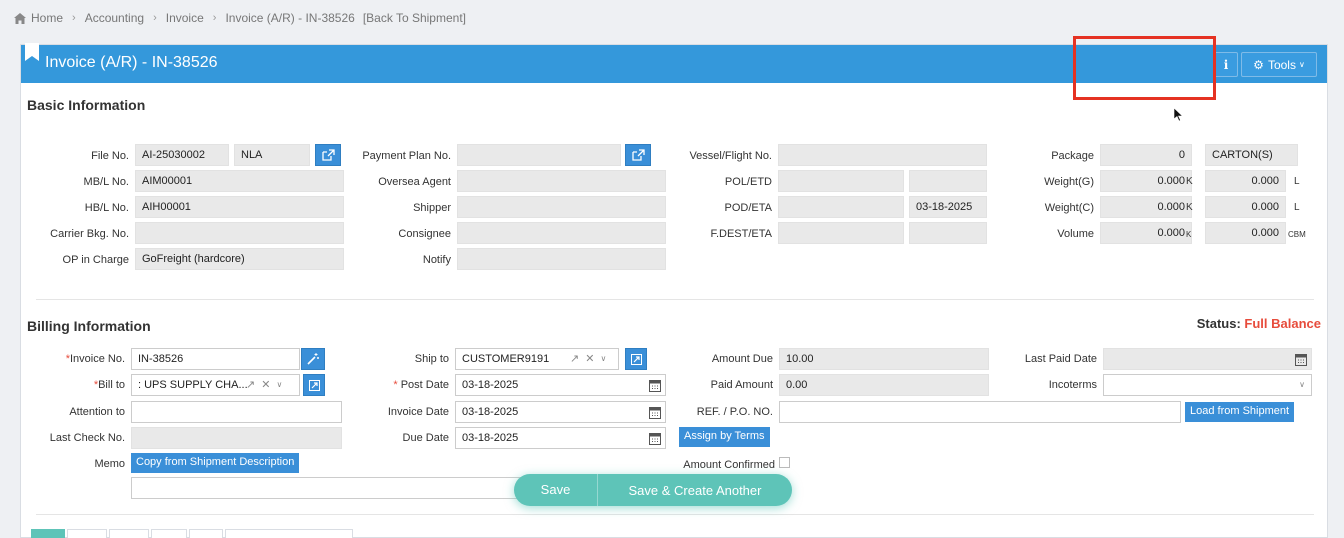  Describe the element at coordinates (1207, 385) in the screenshot. I see `incoterms-select: ∨` at that location.